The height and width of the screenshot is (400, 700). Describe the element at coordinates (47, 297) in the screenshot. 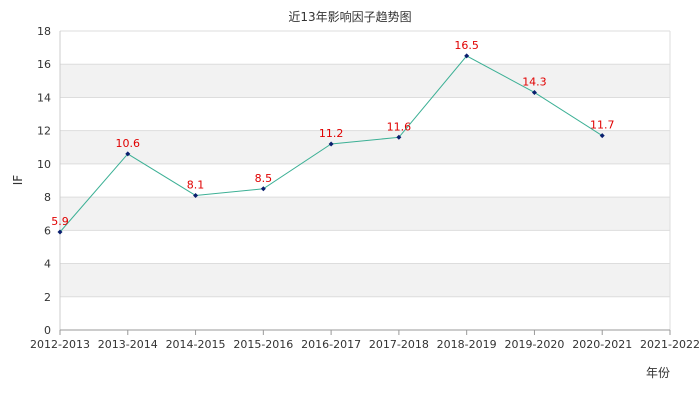

I see `y-tick-label: 2` at that location.